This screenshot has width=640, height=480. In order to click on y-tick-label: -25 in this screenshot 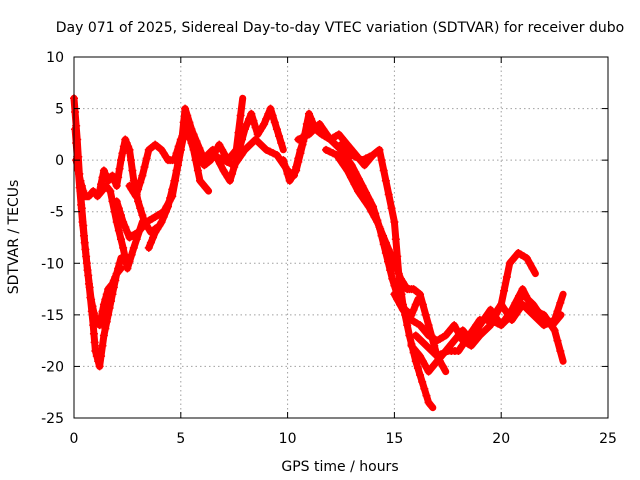, I will do `click(52, 419)`.